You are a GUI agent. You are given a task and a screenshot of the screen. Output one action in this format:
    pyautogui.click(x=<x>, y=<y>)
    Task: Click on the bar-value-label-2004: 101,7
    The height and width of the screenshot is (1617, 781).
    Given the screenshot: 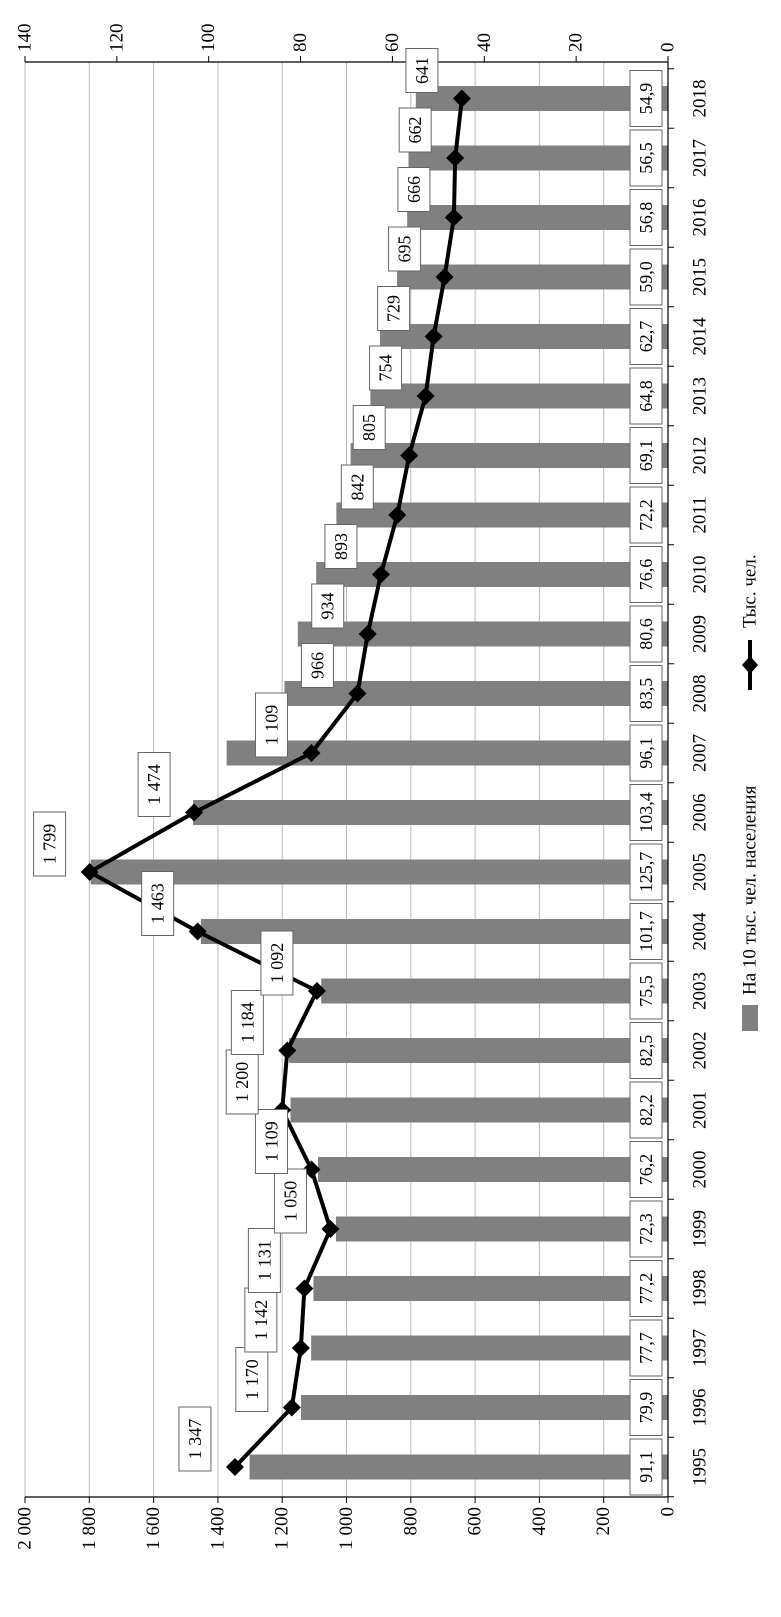 What is the action you would take?
    pyautogui.click(x=646, y=931)
    